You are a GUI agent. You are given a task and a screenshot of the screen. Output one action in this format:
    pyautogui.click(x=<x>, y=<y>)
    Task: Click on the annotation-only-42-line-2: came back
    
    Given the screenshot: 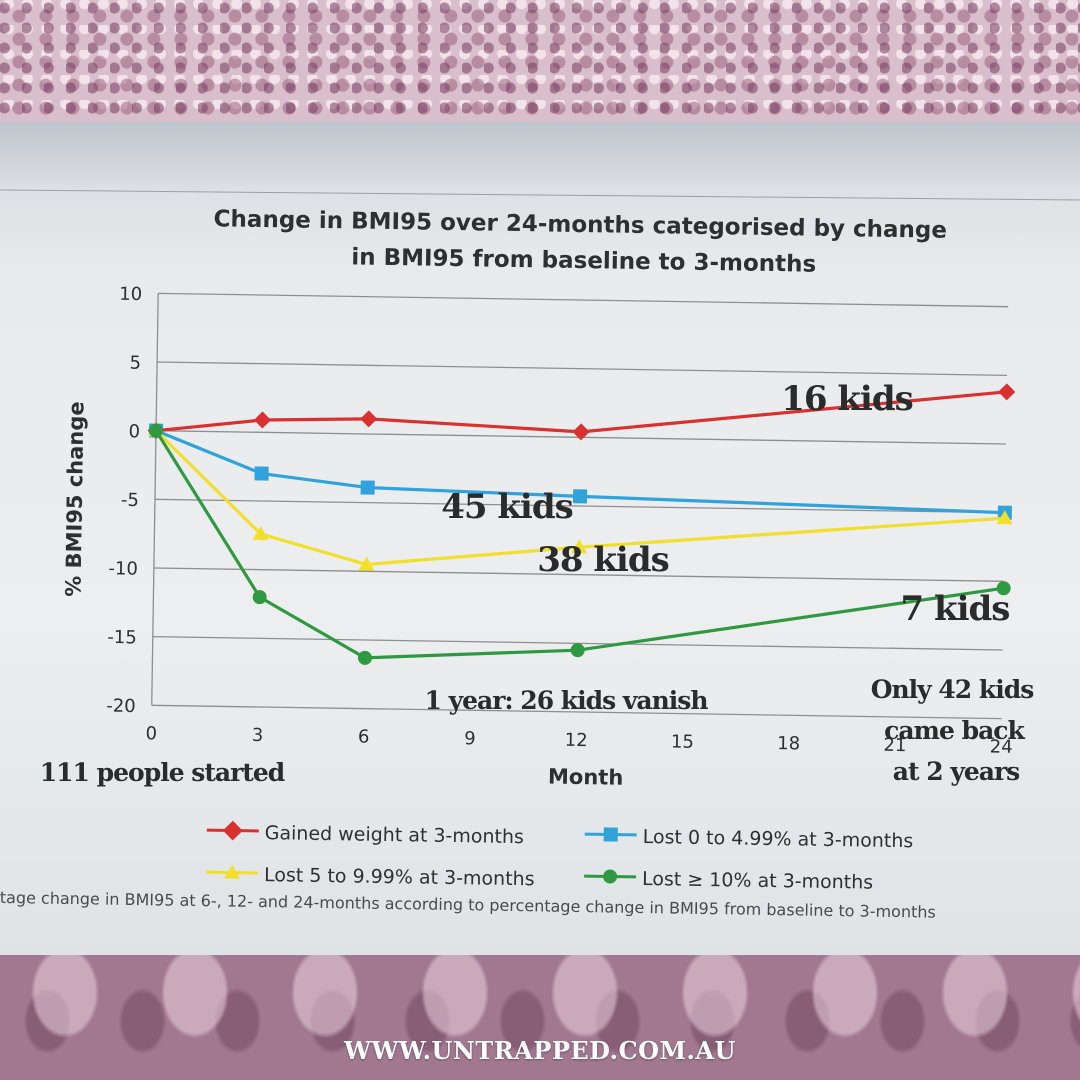 What is the action you would take?
    pyautogui.click(x=954, y=730)
    